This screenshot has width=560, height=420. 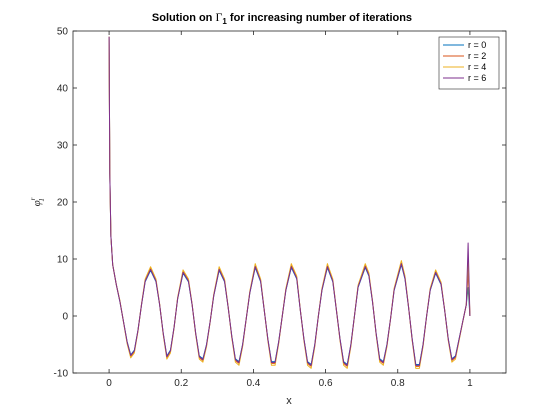 What do you see at coordinates (63, 89) in the screenshot?
I see `y-tick-label: 40` at bounding box center [63, 89].